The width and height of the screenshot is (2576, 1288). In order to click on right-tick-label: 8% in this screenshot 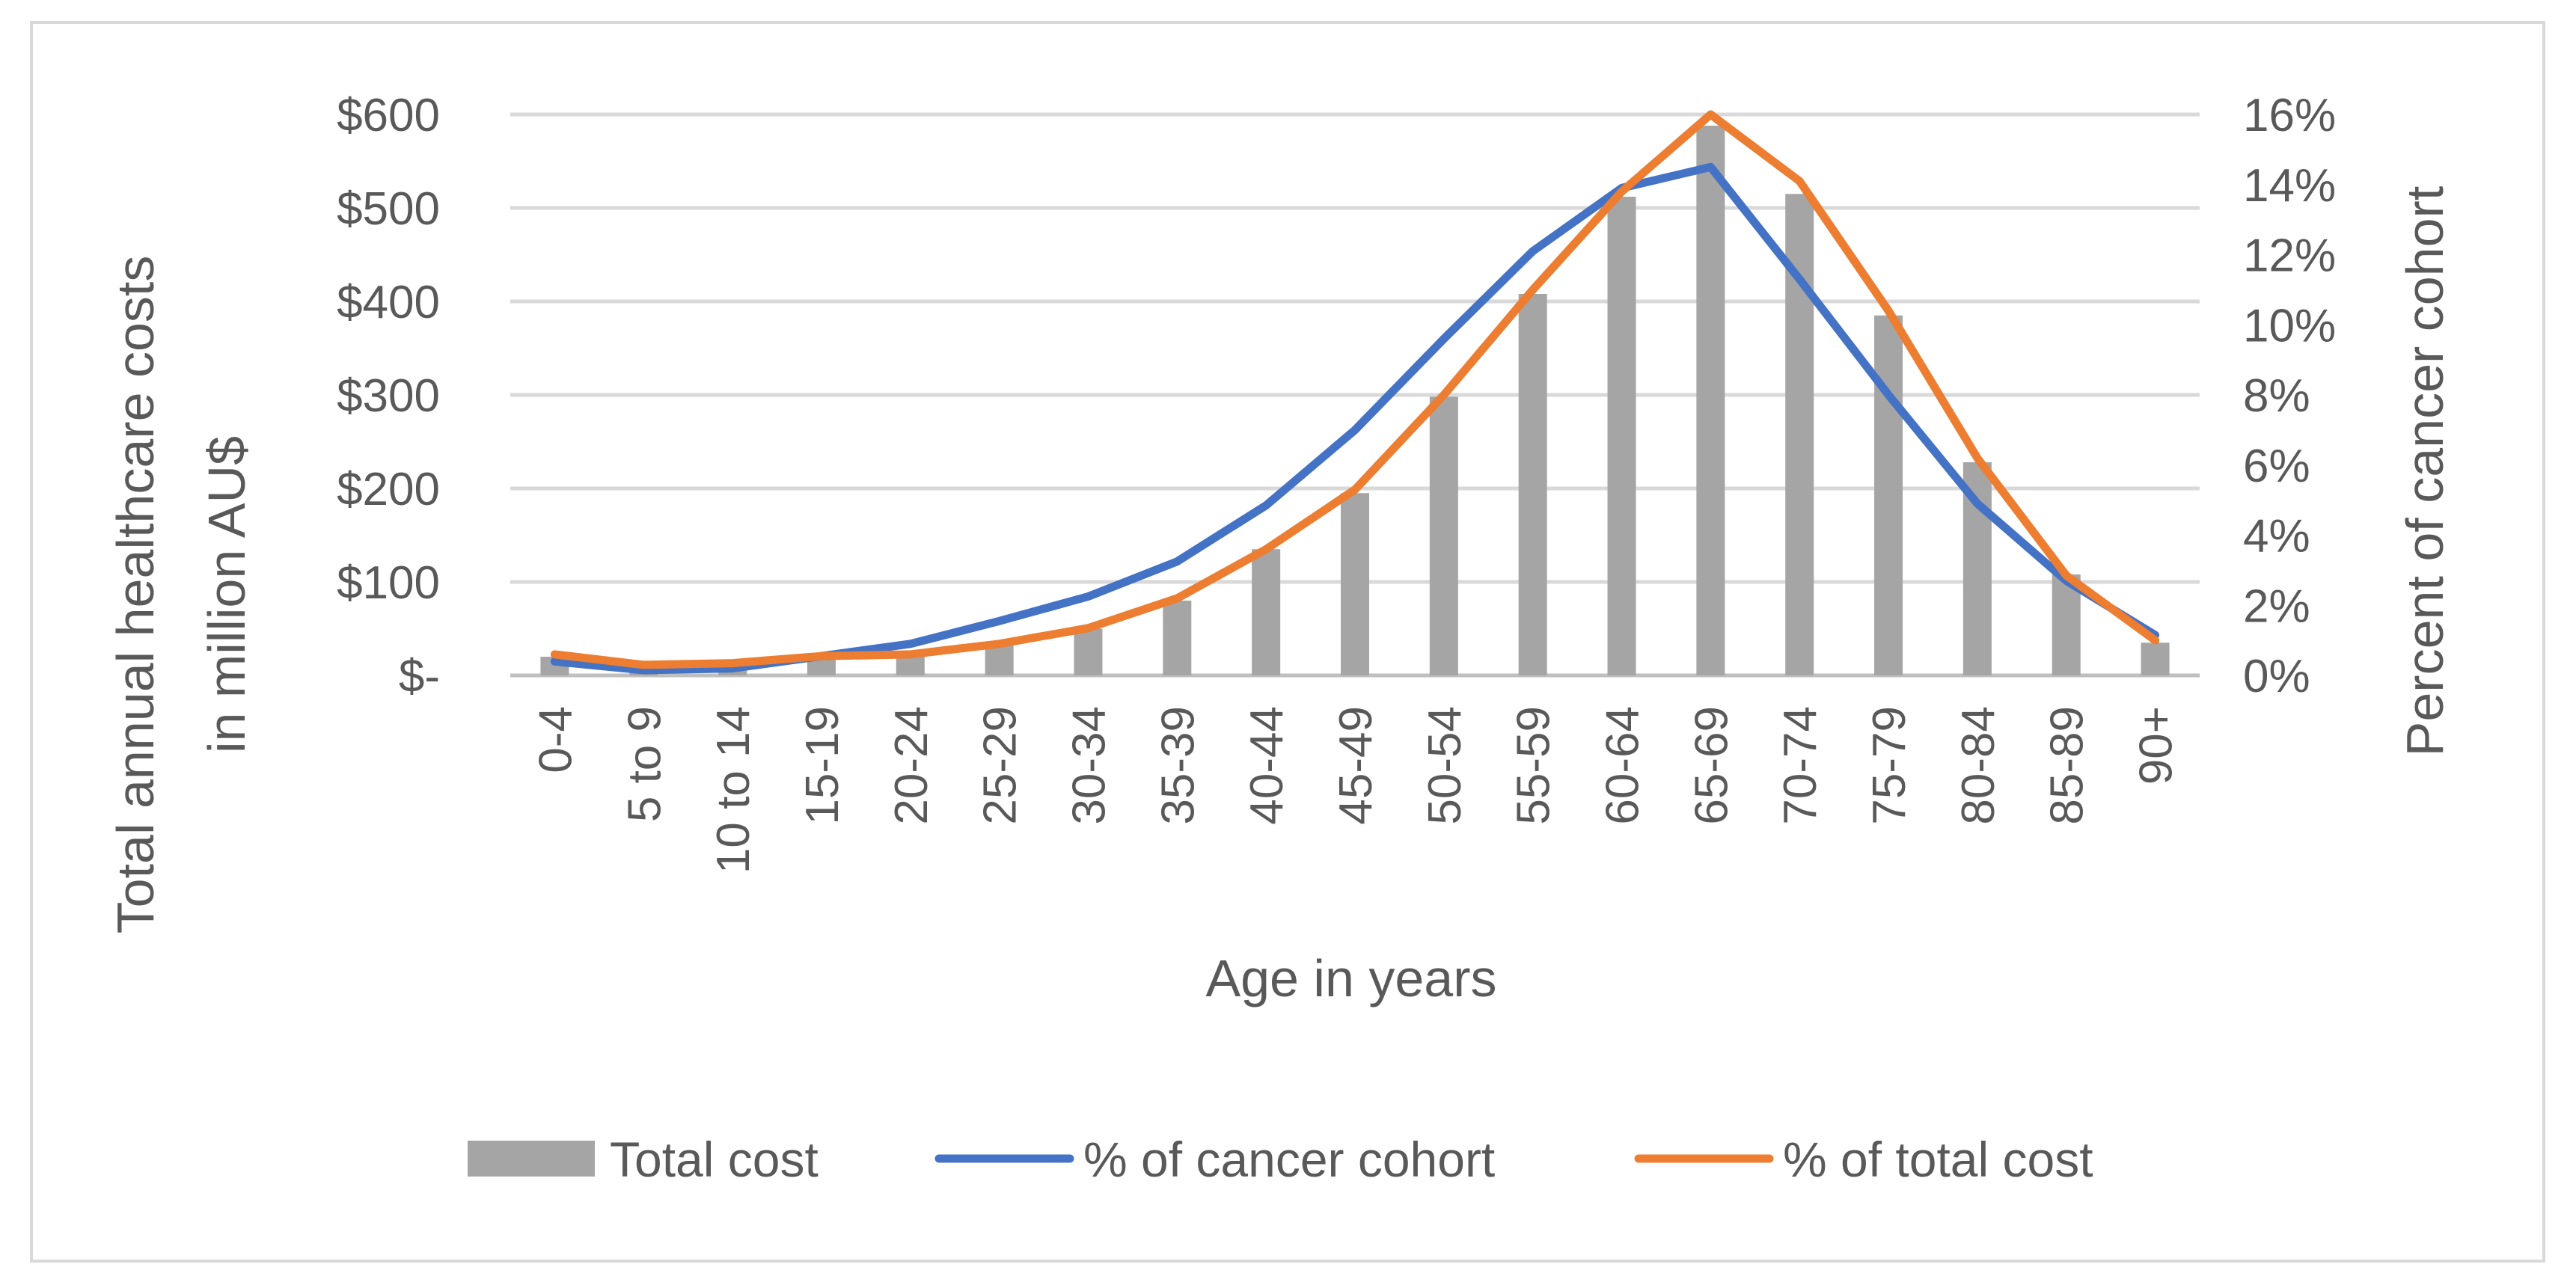, I will do `click(2276, 396)`.